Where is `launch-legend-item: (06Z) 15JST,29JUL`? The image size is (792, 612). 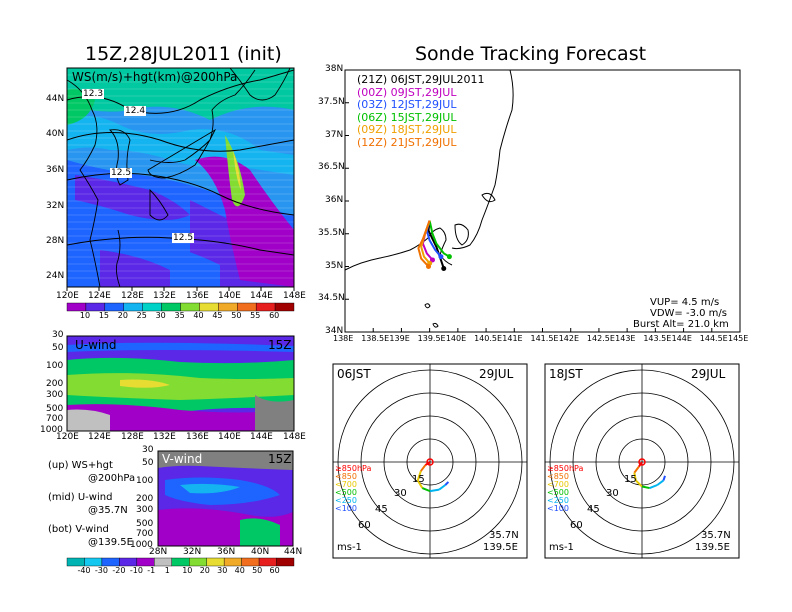 launch-legend-item: (06Z) 15JST,29JUL is located at coordinates (407, 117).